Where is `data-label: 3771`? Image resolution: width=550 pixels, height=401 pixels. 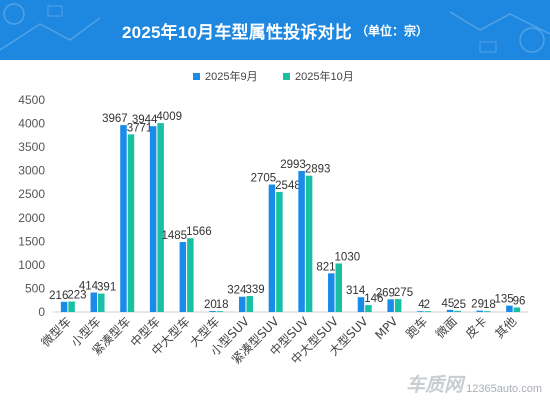 data-label: 3771 is located at coordinates (140, 128).